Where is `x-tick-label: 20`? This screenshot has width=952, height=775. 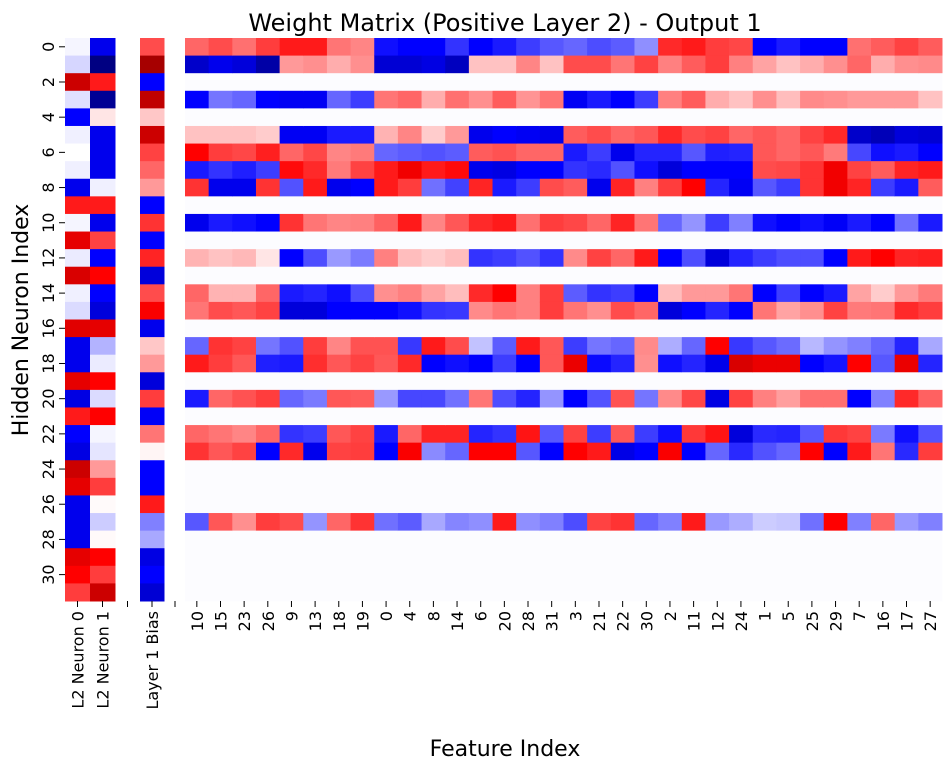 x-tick-label: 20 is located at coordinates (504, 621).